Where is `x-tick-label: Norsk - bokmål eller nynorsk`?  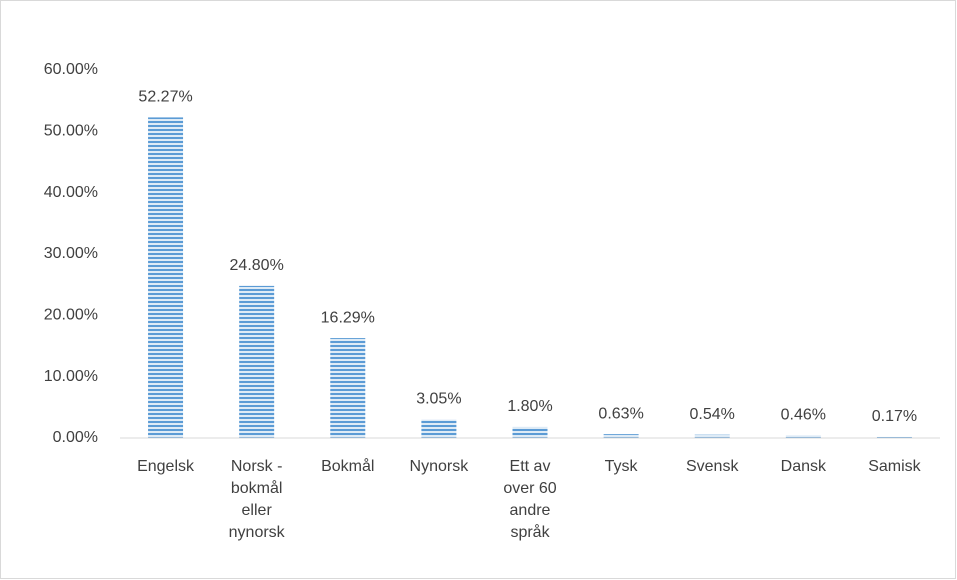
x-tick-label: Norsk - bokmål eller nynorsk is located at coordinates (256, 499).